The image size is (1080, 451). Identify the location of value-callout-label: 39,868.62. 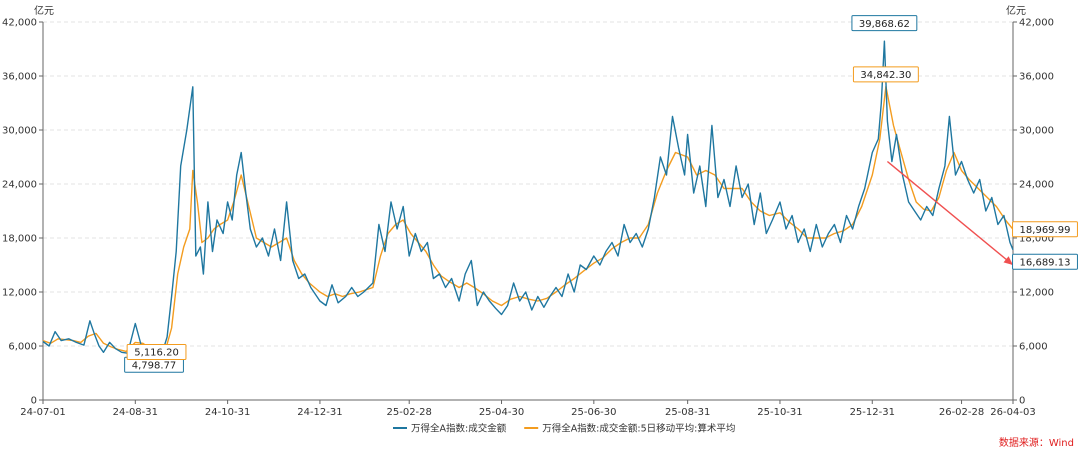
(884, 24).